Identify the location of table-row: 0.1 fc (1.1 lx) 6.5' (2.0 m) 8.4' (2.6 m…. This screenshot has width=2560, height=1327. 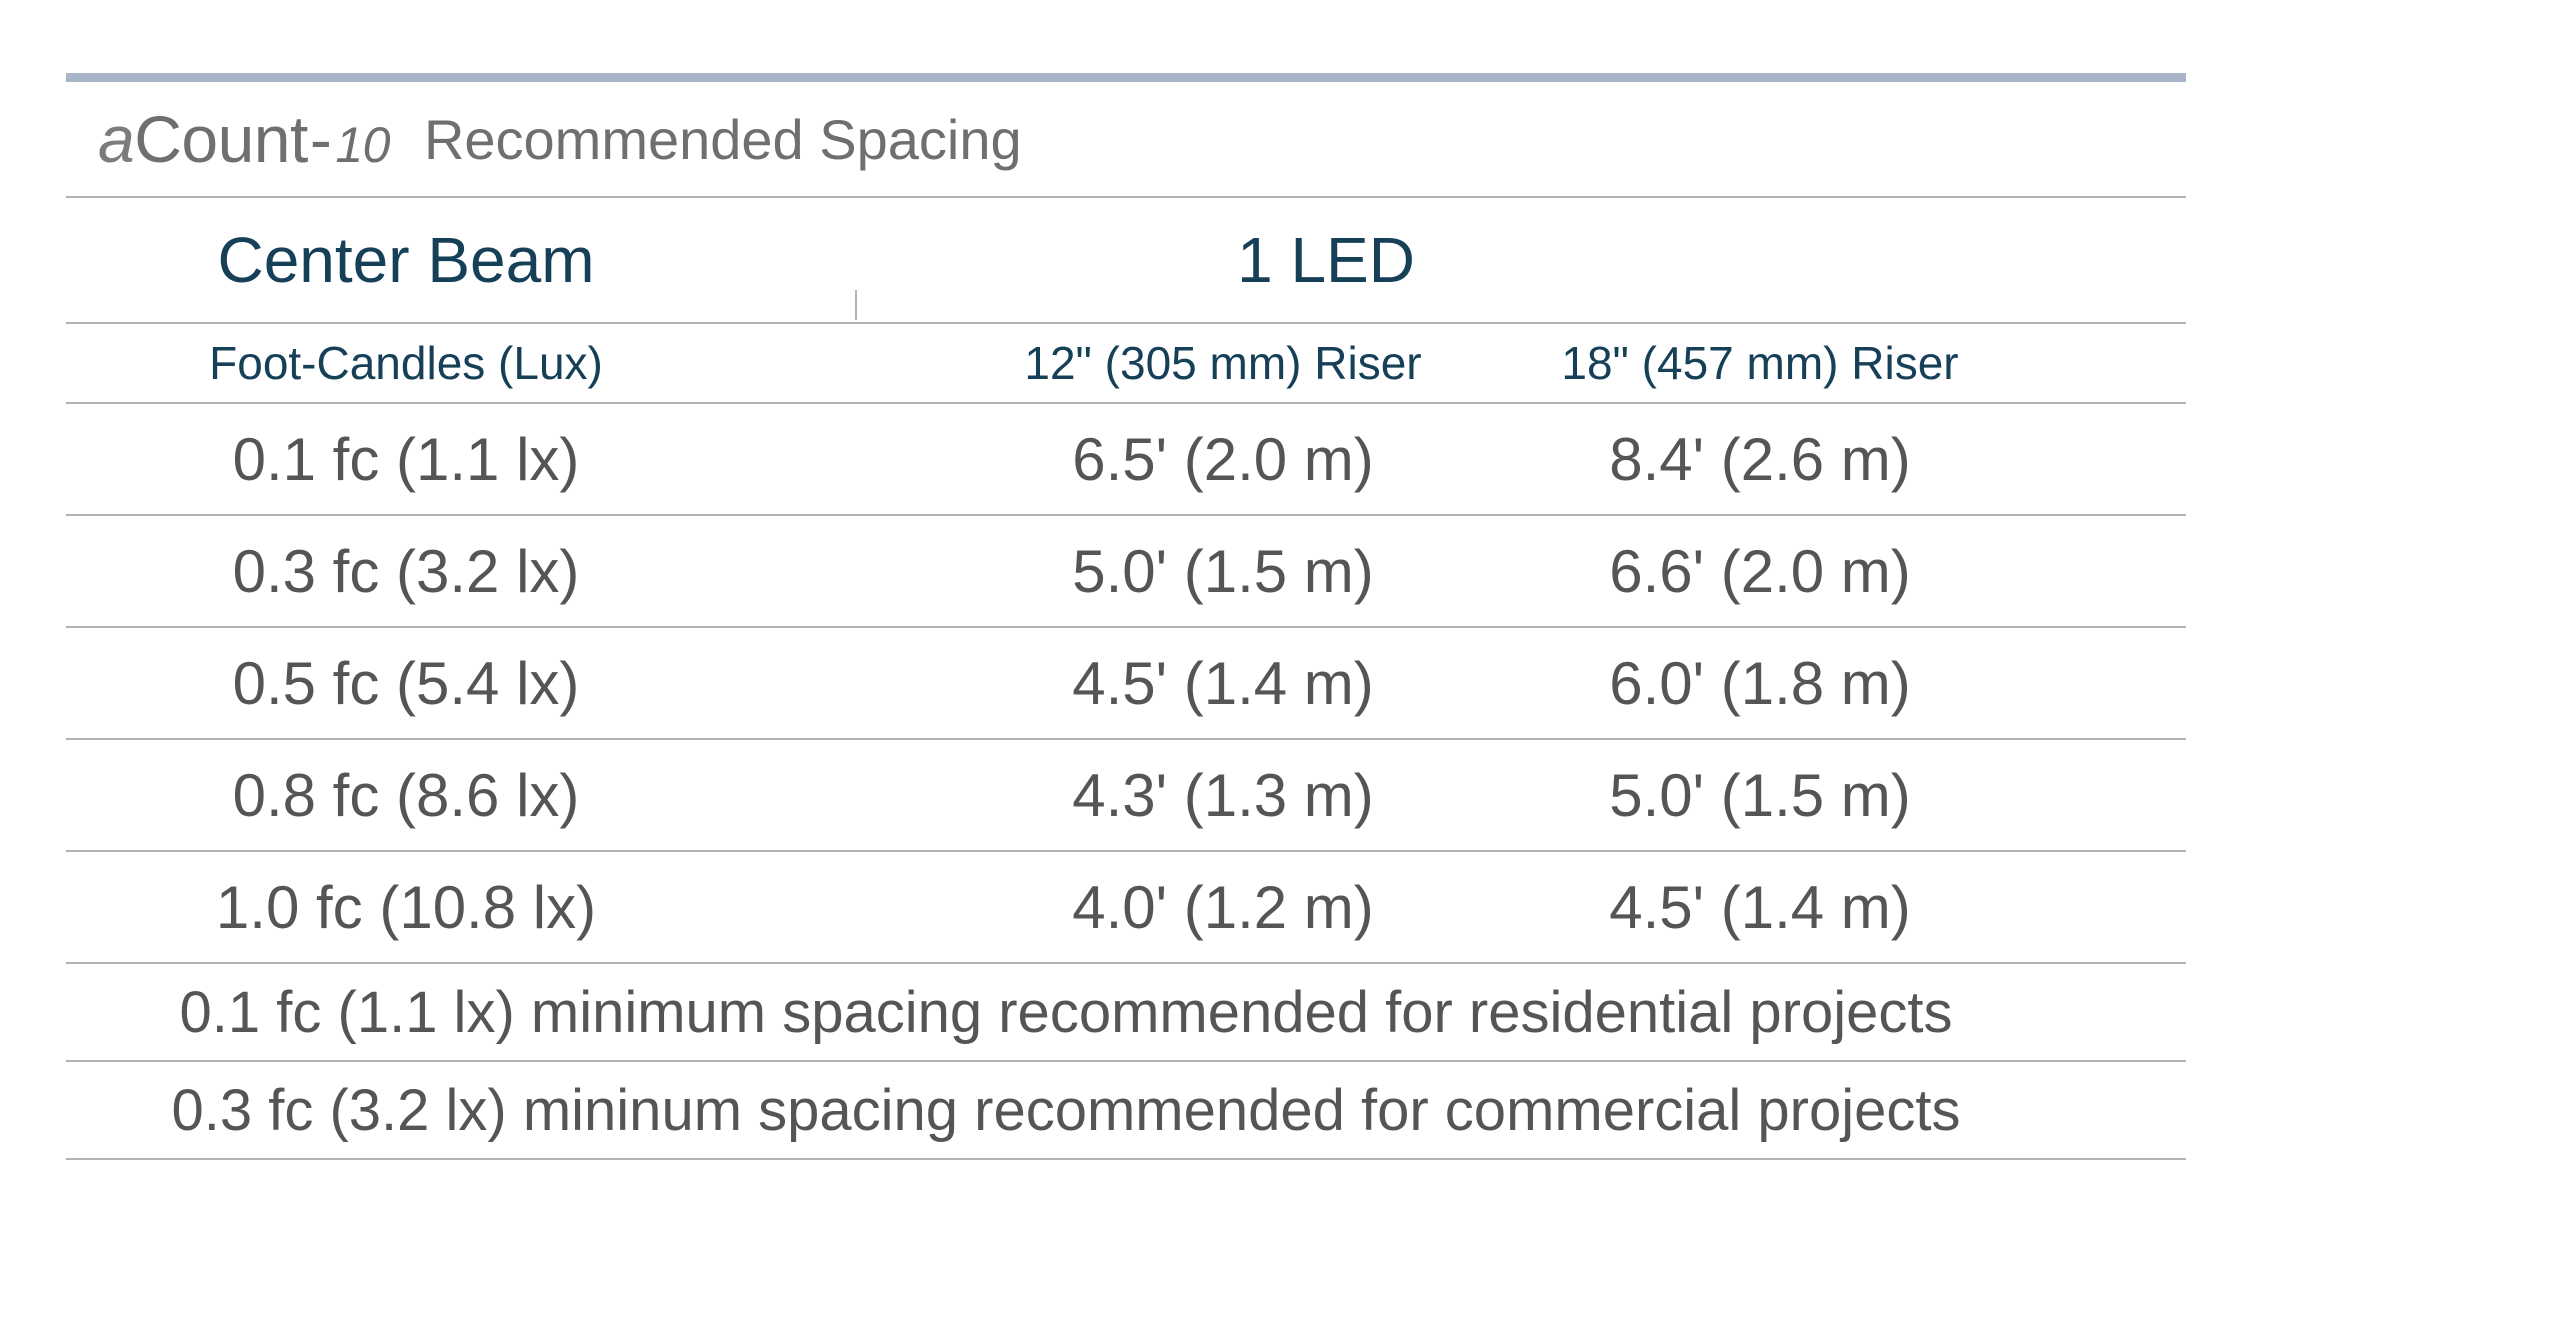
(1126, 460).